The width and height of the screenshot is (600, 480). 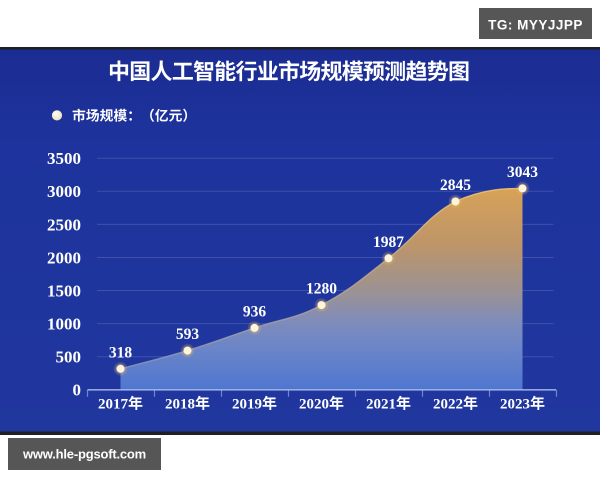 What do you see at coordinates (113, 405) in the screenshot?
I see `svg-text: 2017` at bounding box center [113, 405].